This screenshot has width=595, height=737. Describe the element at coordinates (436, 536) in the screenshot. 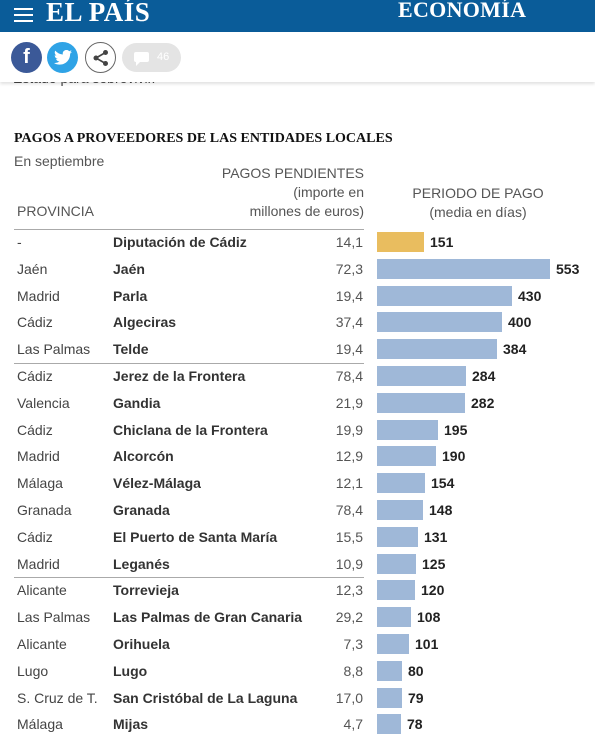

I see `bar-value-label: 131` at that location.